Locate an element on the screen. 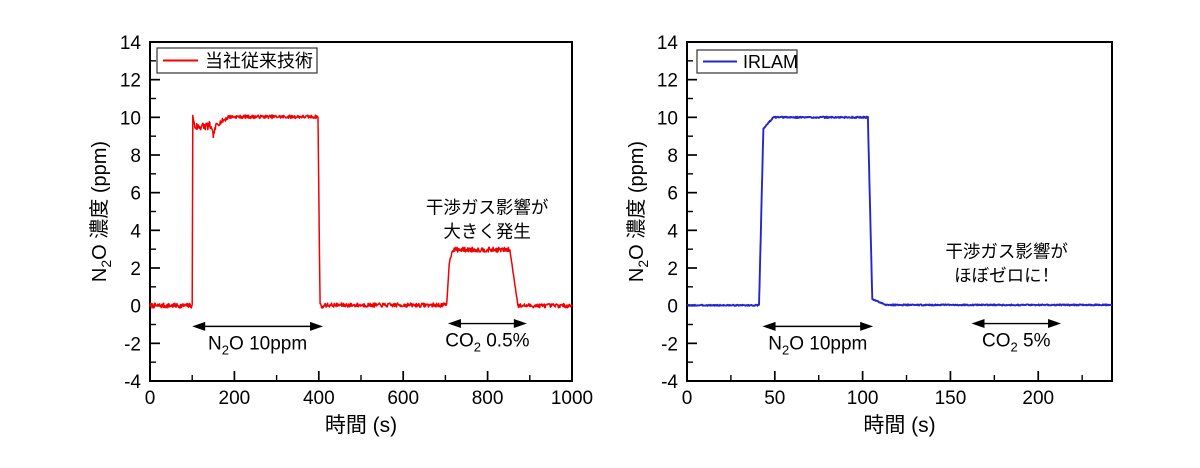 This screenshot has width=1200, height=468. x-tick-label: 150 is located at coordinates (951, 398).